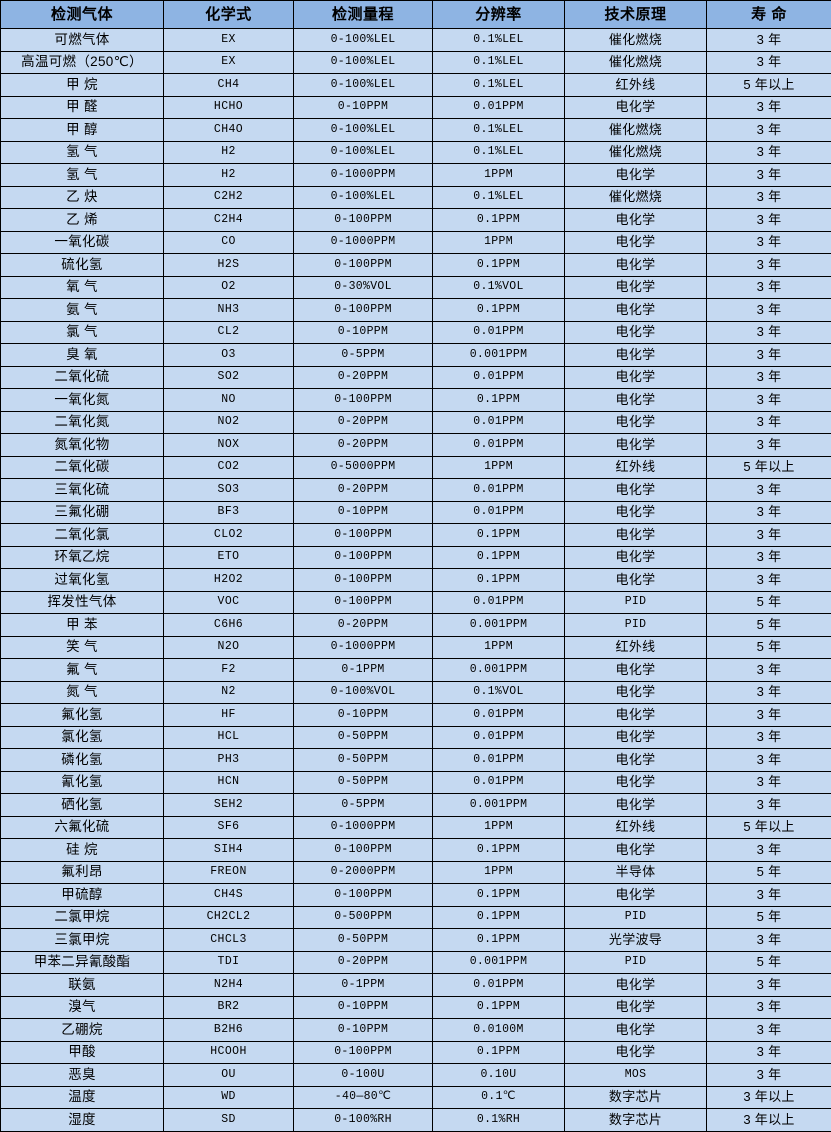  What do you see at coordinates (499, 692) in the screenshot?
I see `cell-resolution: 0.1%VOL` at bounding box center [499, 692].